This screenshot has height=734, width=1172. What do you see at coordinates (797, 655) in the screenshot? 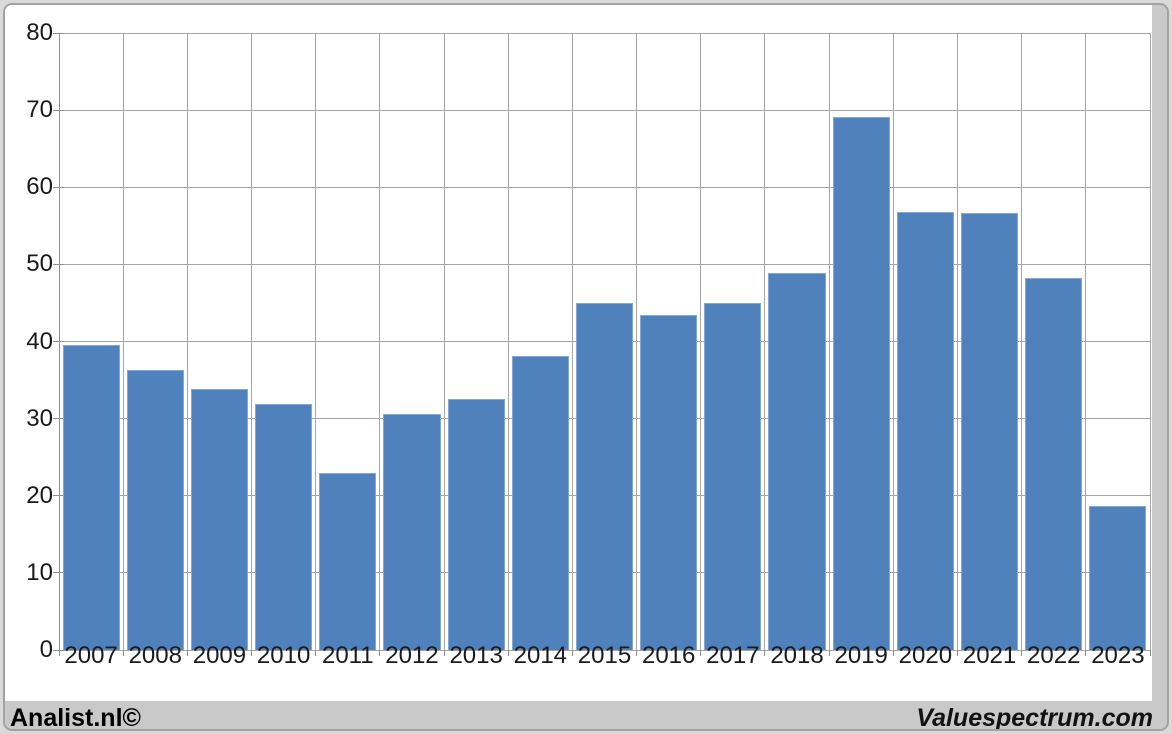
I see `x-axis-label-2018: 2018` at bounding box center [797, 655].